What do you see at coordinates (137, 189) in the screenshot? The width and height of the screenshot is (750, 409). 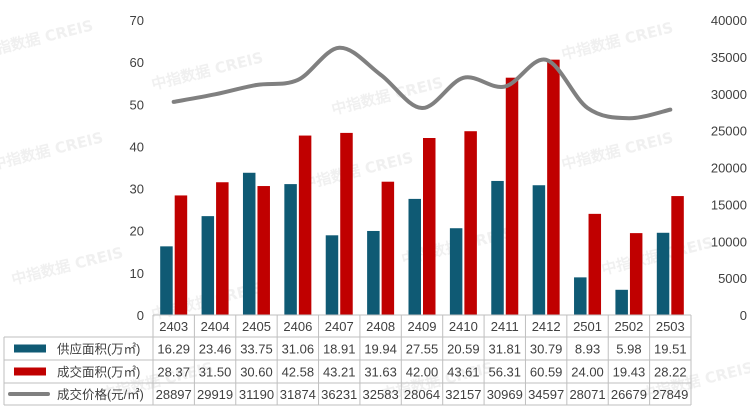 I see `y-left-tick-label: 30` at bounding box center [137, 189].